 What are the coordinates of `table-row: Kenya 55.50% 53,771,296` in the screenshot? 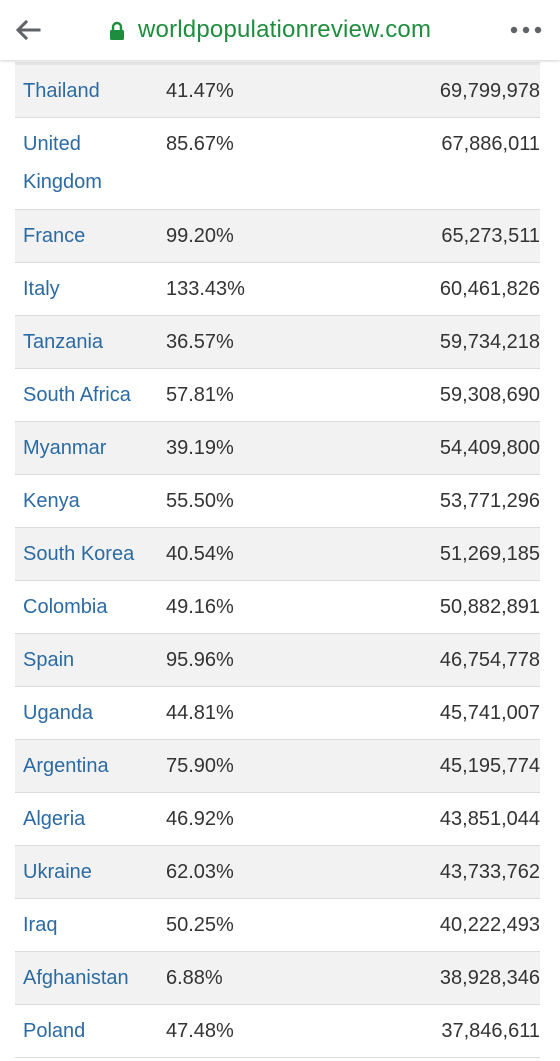 It's located at (277, 501).